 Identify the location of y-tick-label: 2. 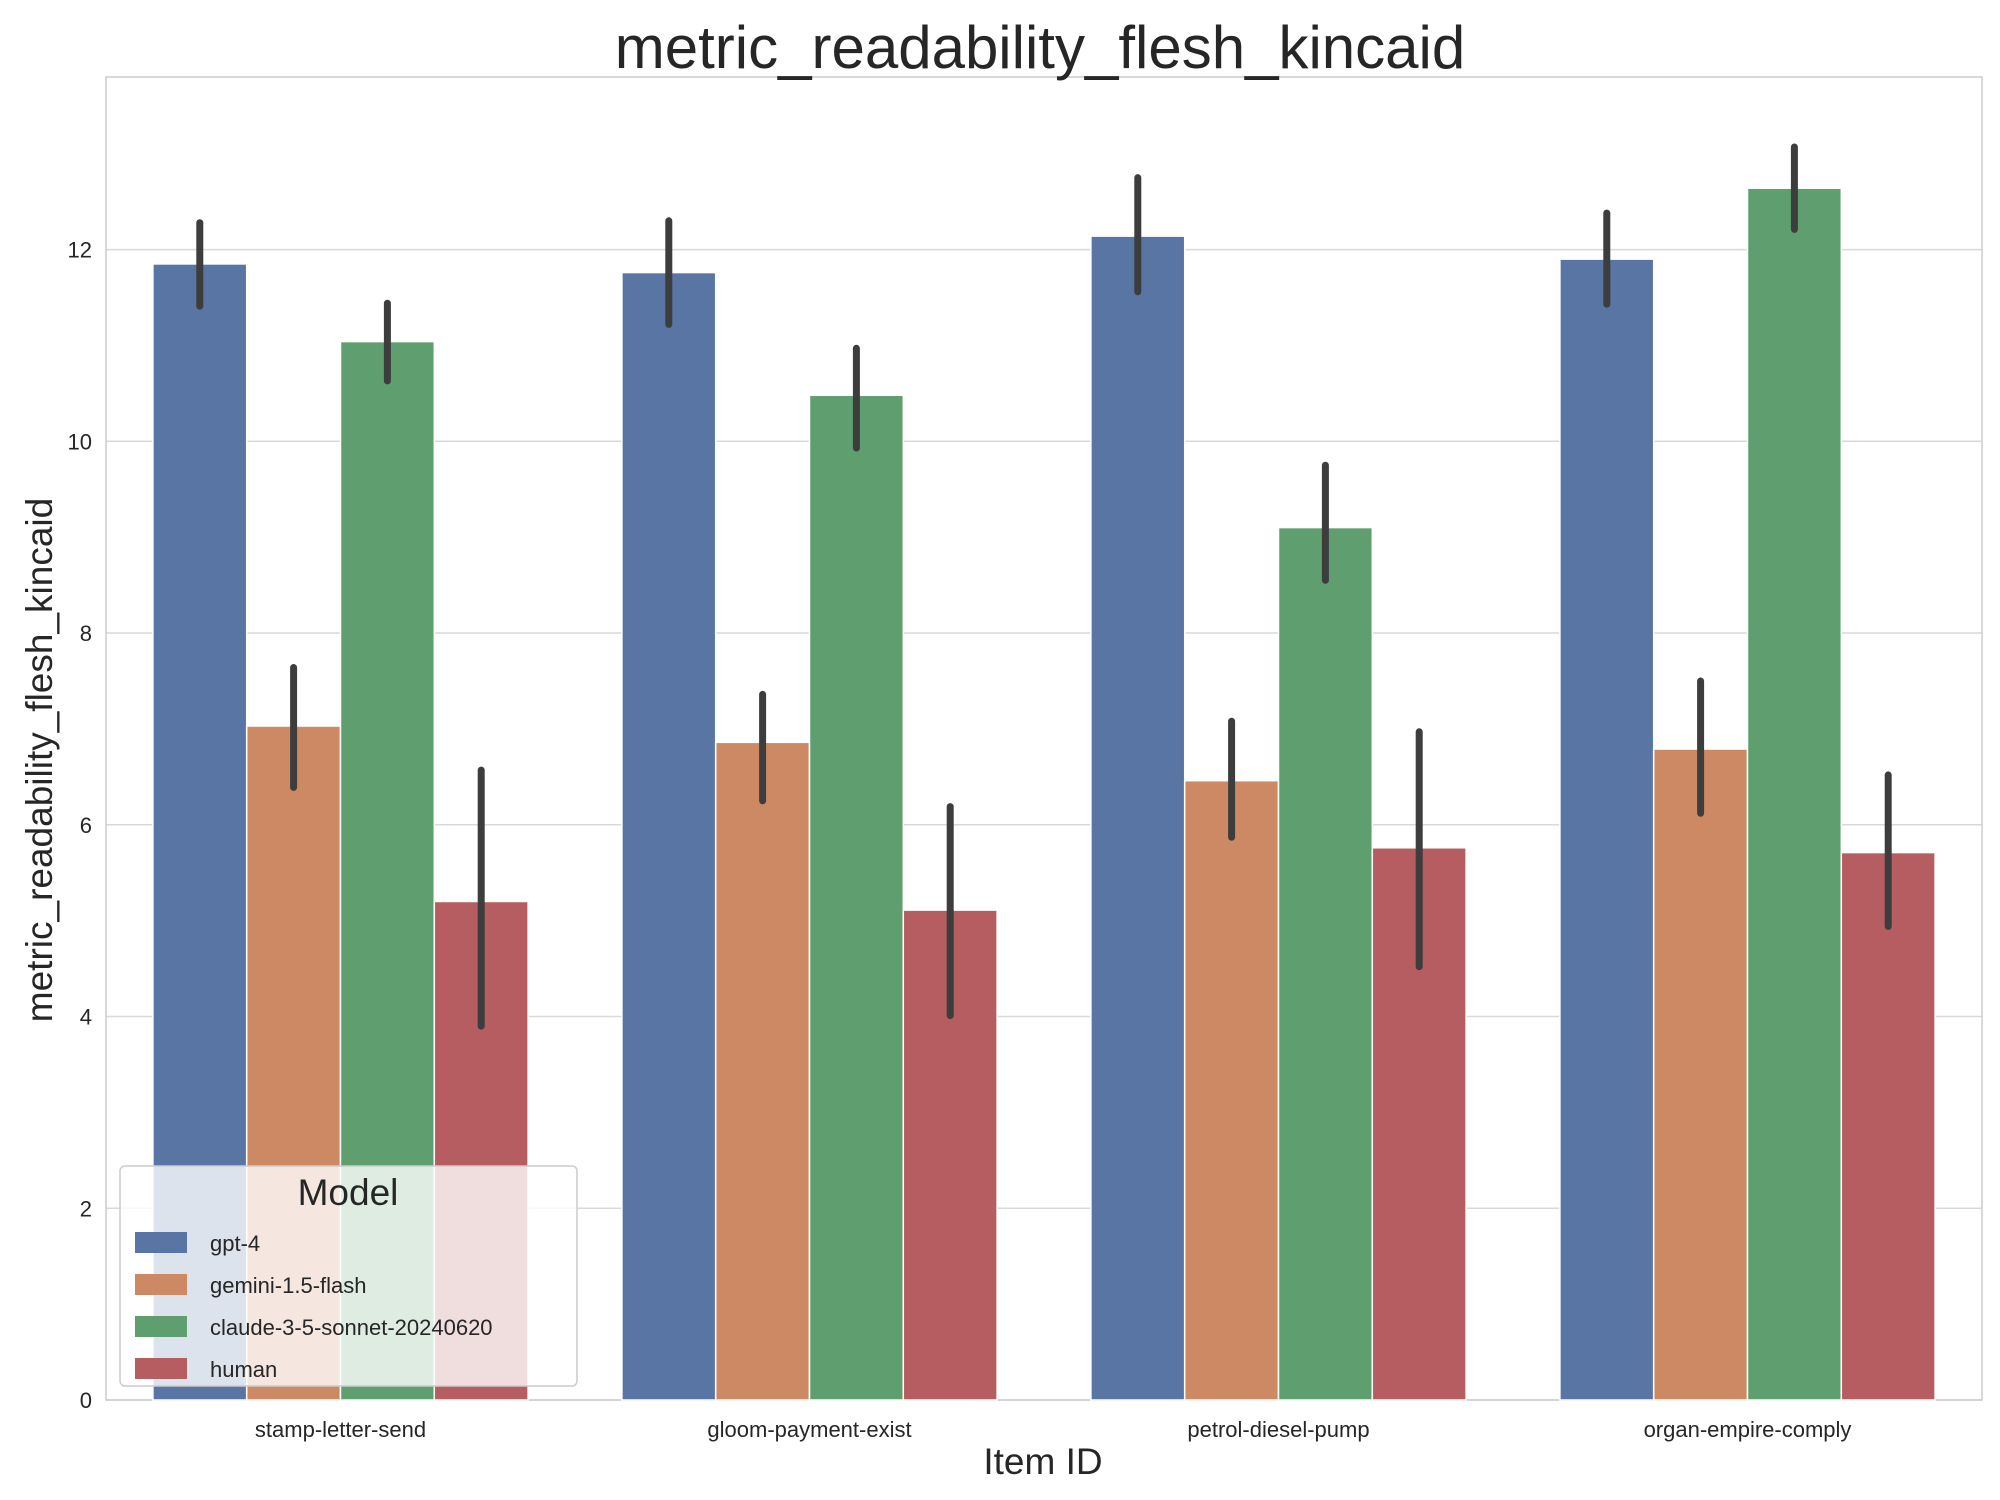
(86, 1208).